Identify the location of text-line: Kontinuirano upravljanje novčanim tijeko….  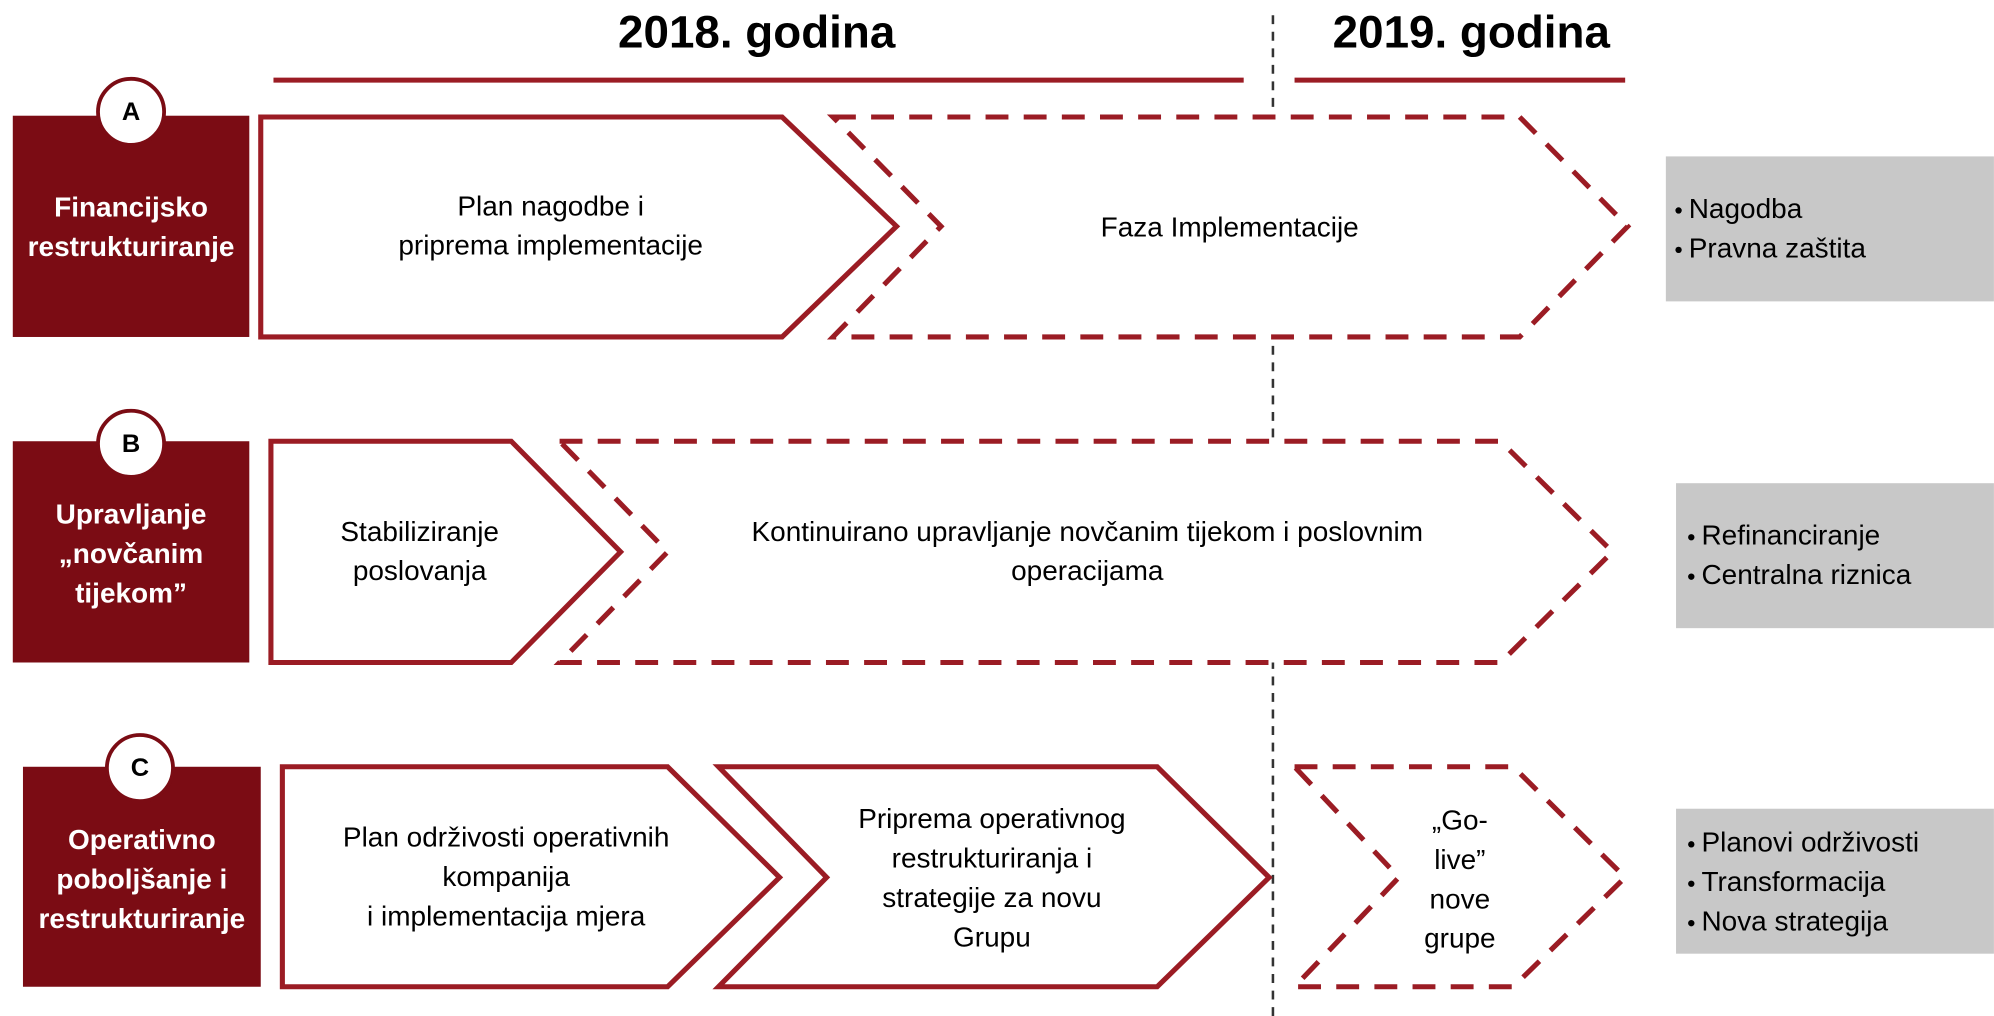
(1087, 531).